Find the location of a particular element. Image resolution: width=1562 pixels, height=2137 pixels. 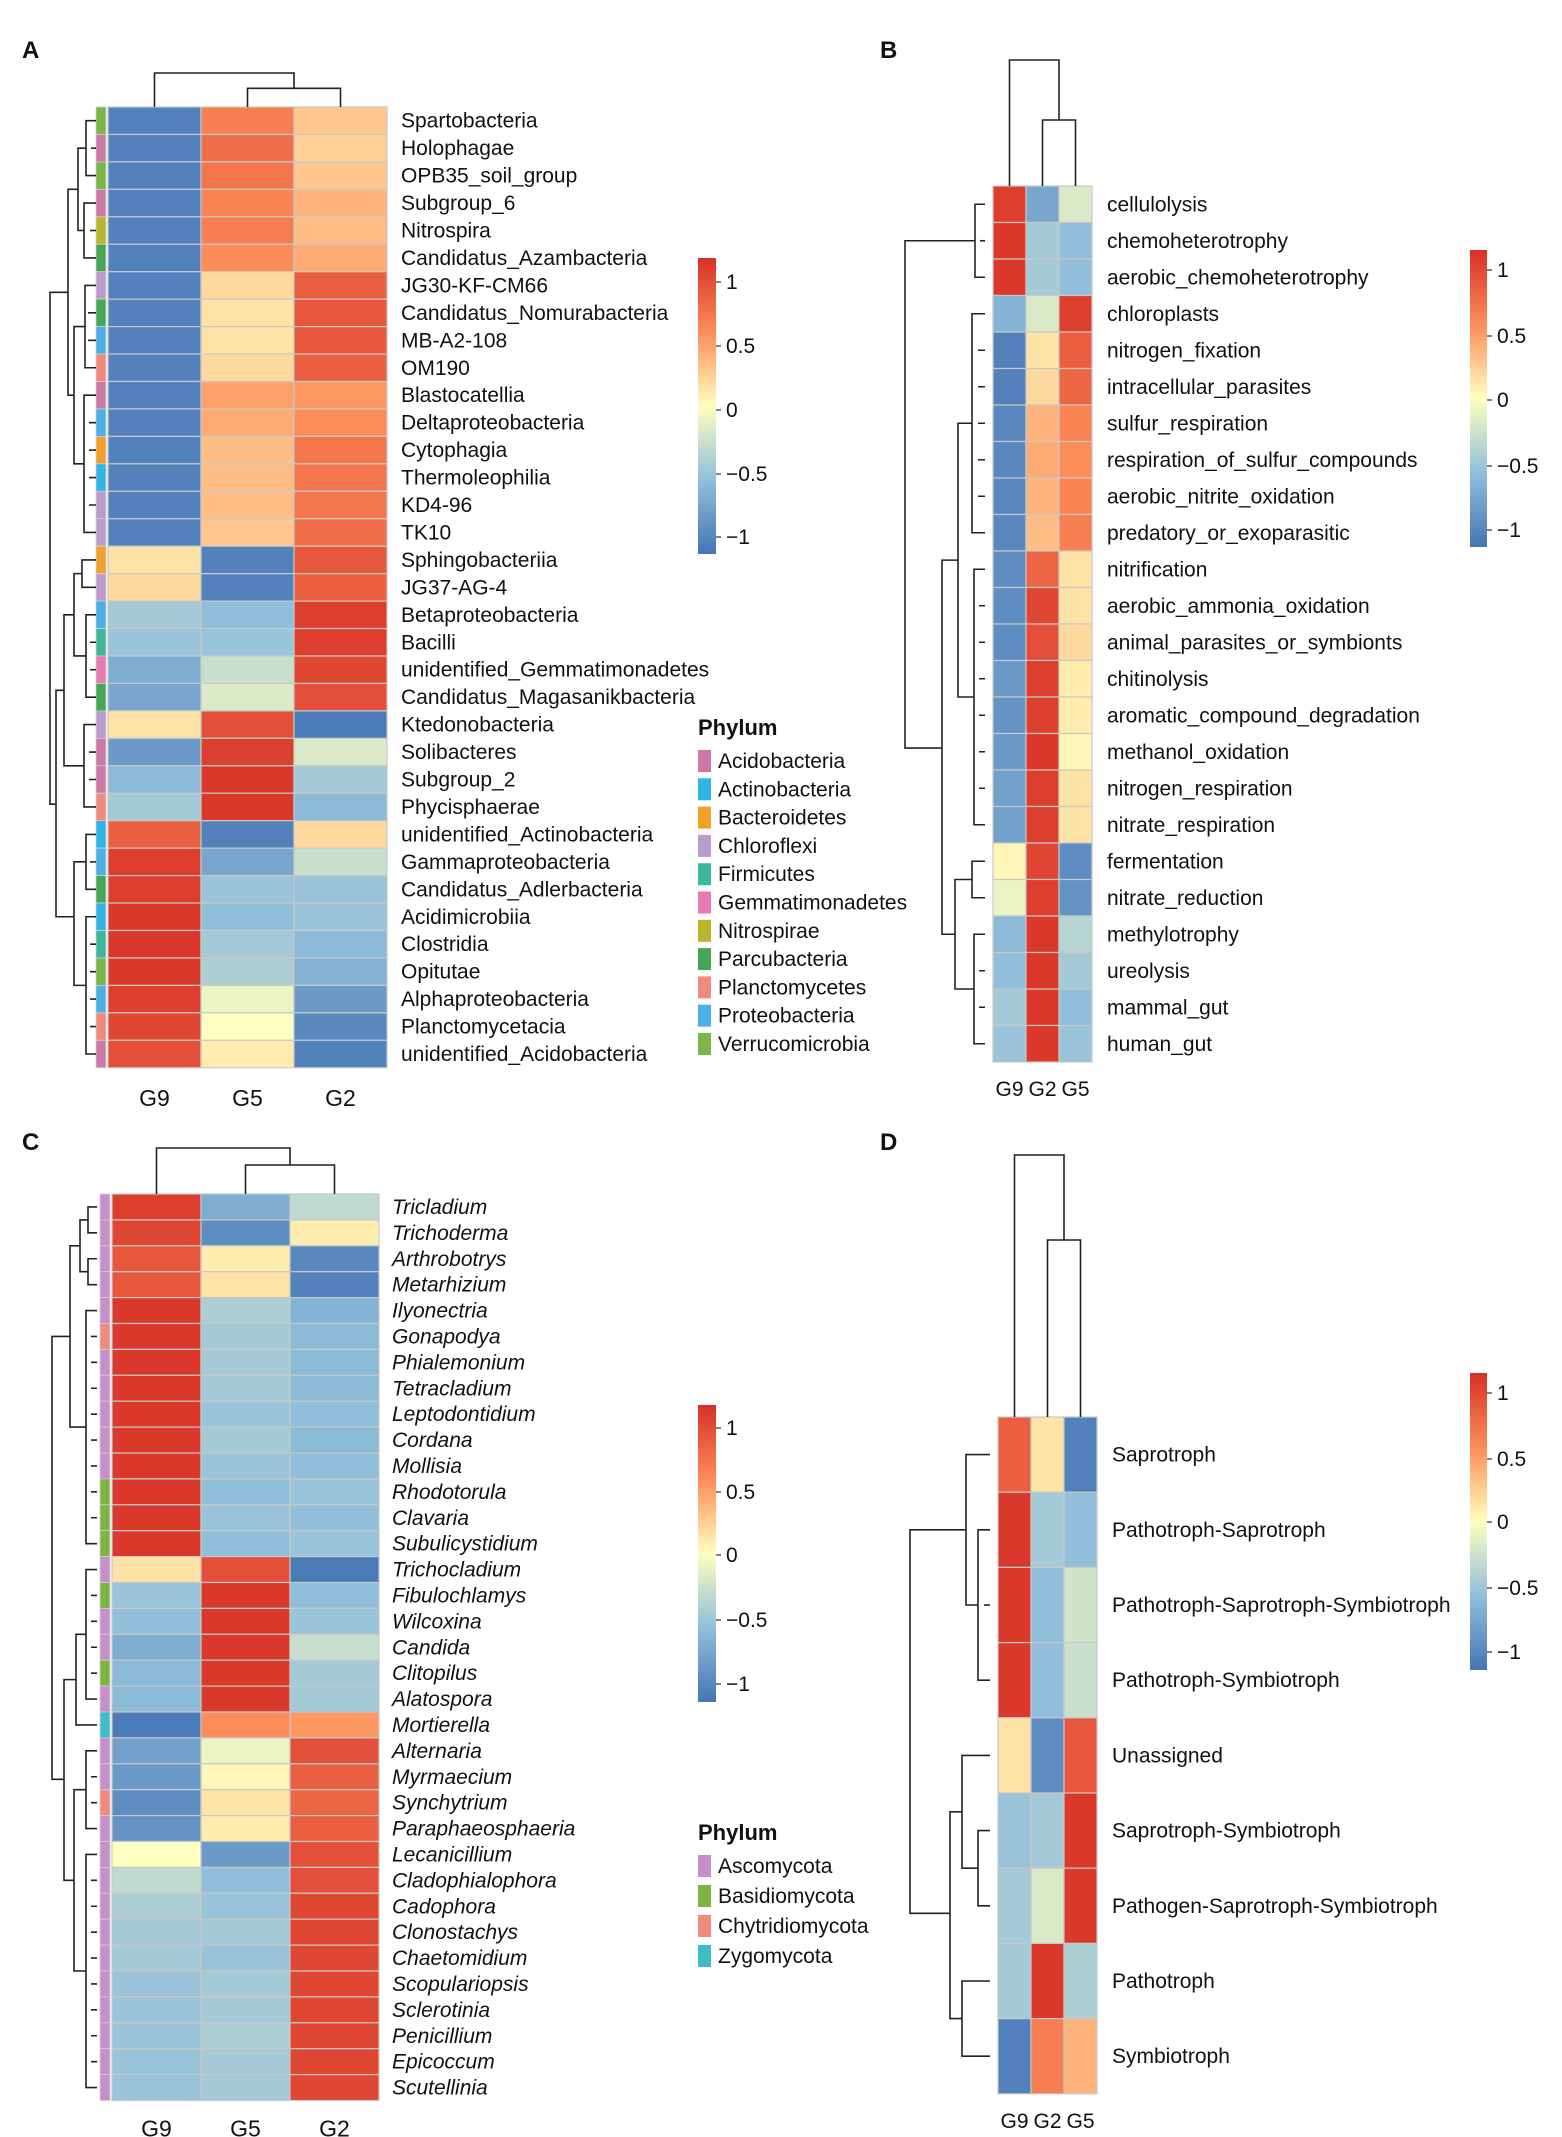

a-row-label-alphaproteobacteria: Alphaproteobacteria is located at coordinates (495, 999).